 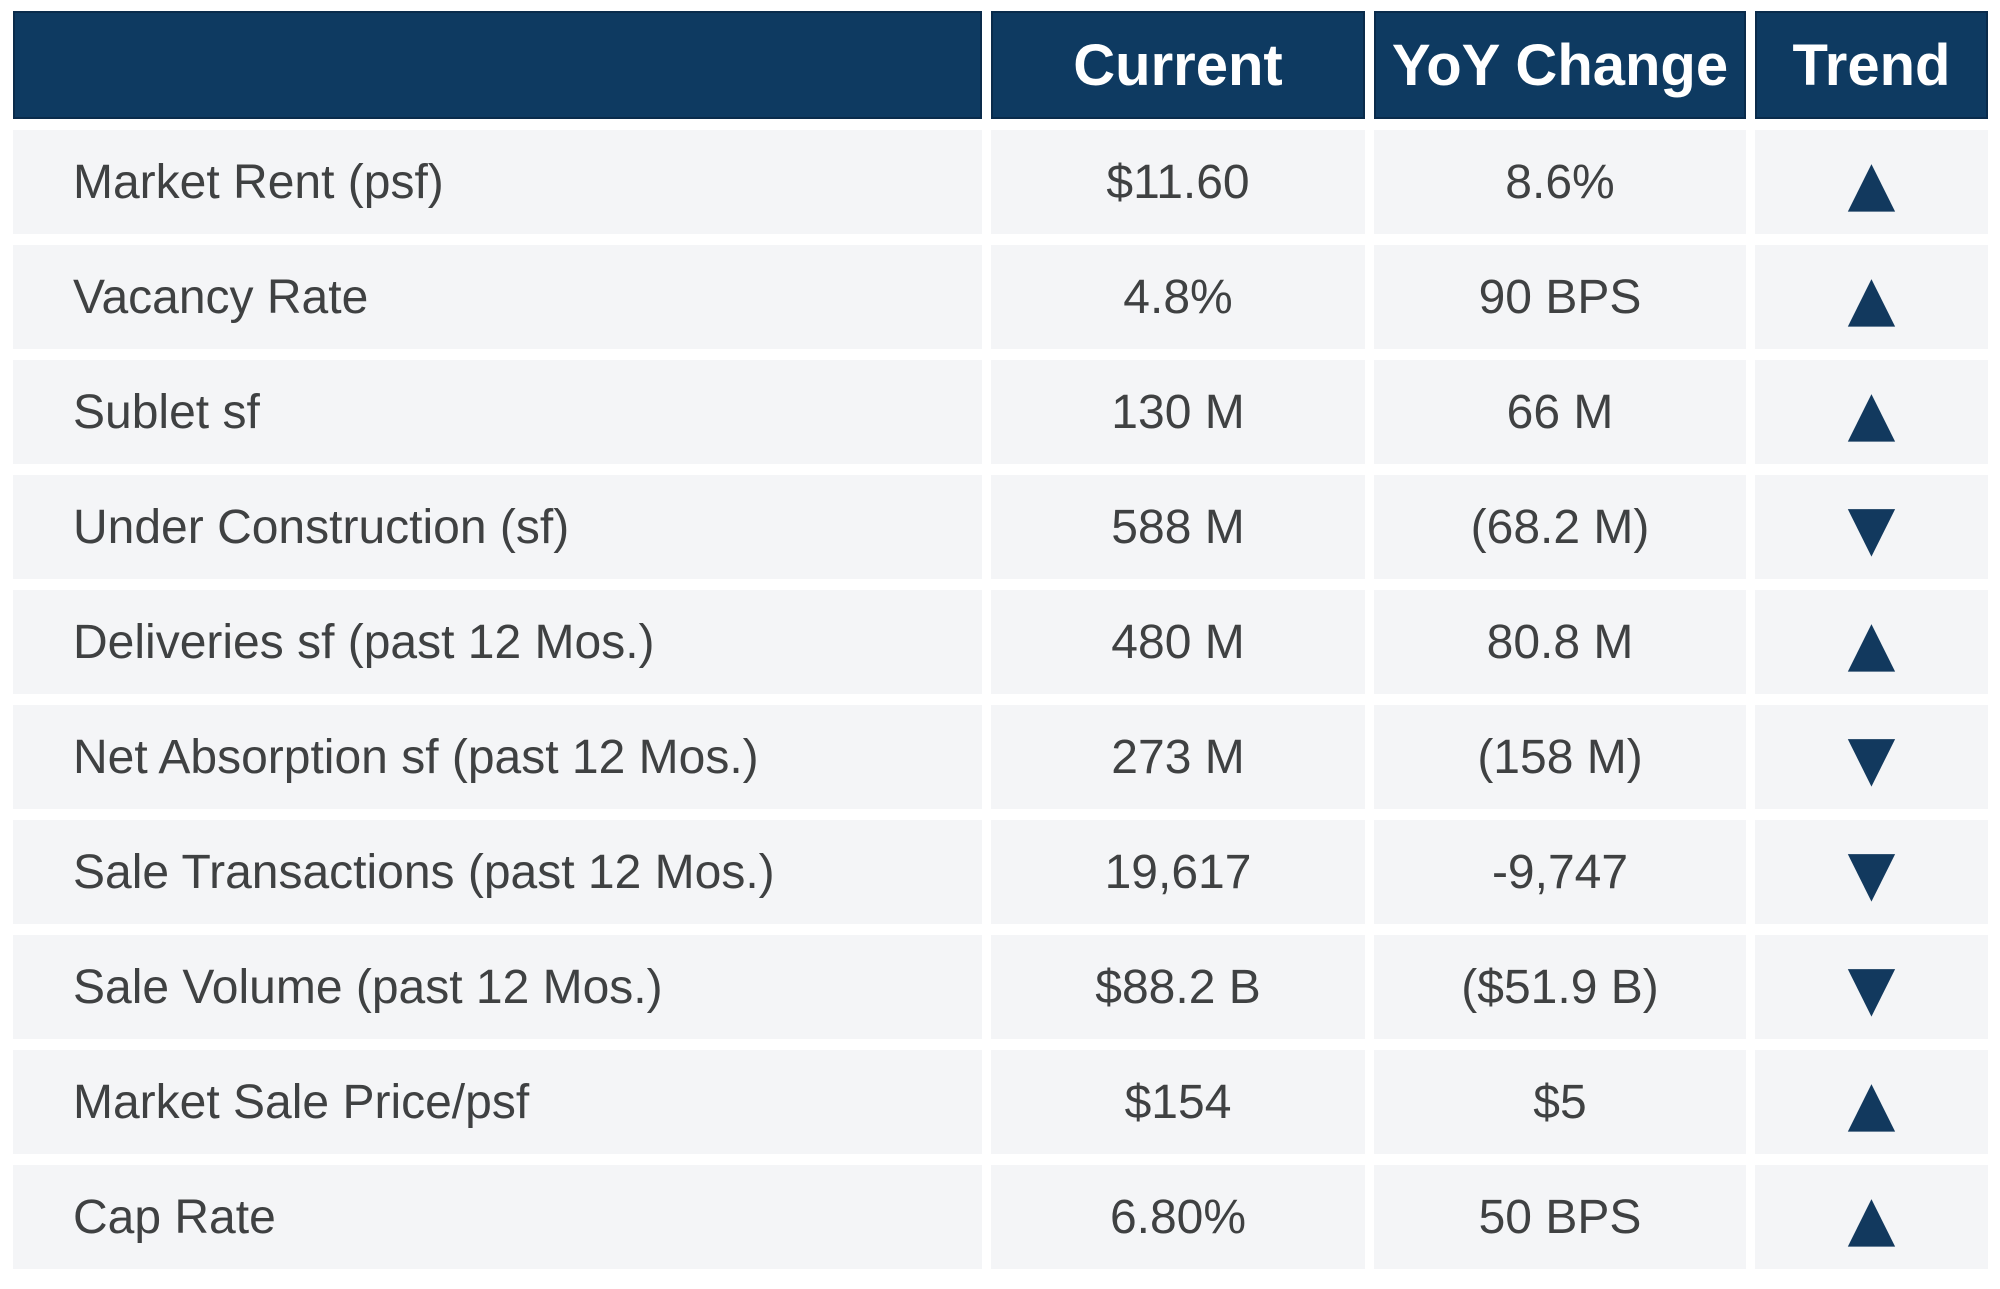 What do you see at coordinates (497, 642) in the screenshot?
I see `metric-label: Deliveries sf (past 12 Mos.)` at bounding box center [497, 642].